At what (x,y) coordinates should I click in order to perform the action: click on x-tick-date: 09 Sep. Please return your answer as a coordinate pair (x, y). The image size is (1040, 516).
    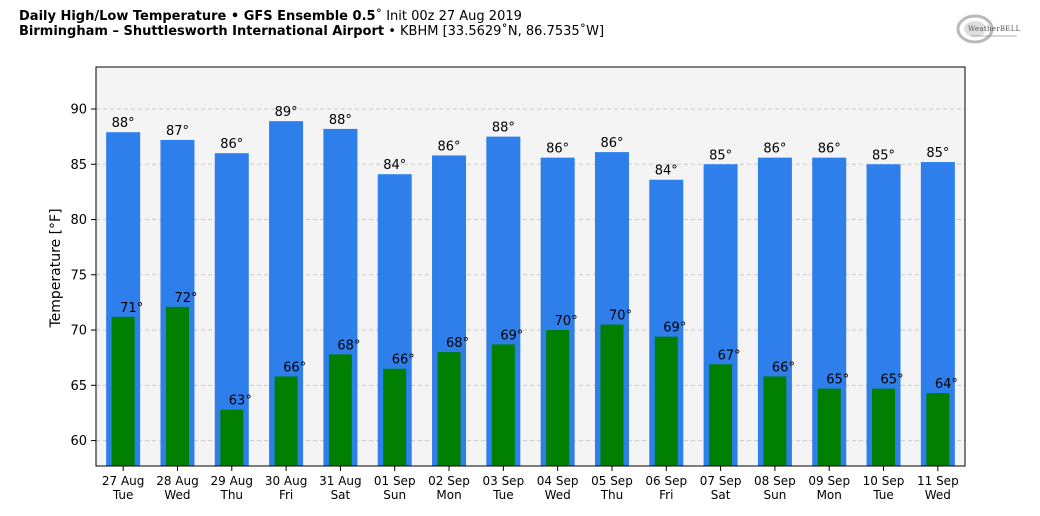
    Looking at the image, I should click on (829, 481).